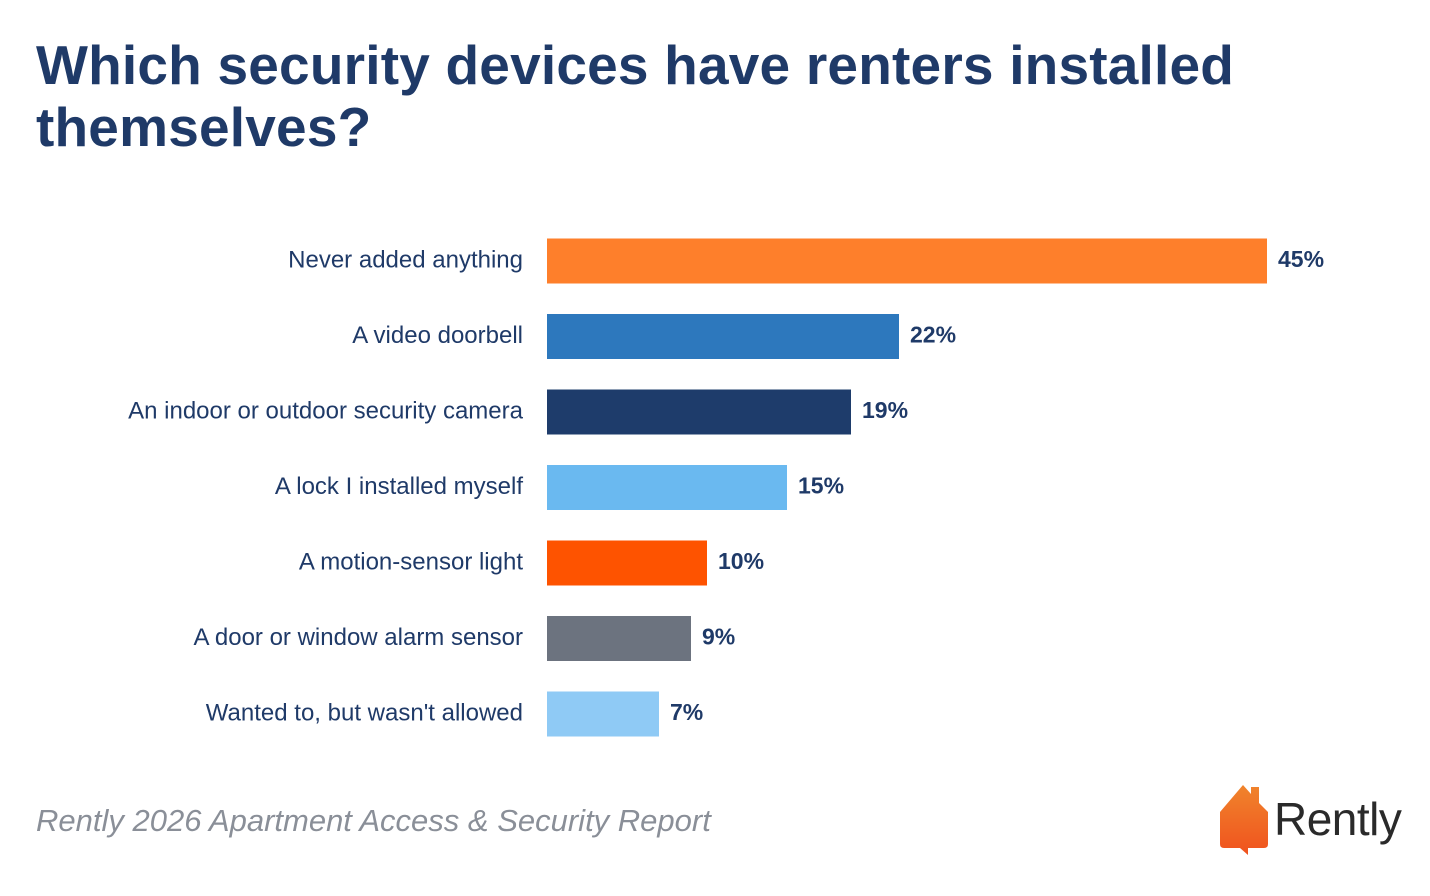 This screenshot has height=896, width=1430. Describe the element at coordinates (933, 335) in the screenshot. I see `value-label: 22%` at that location.